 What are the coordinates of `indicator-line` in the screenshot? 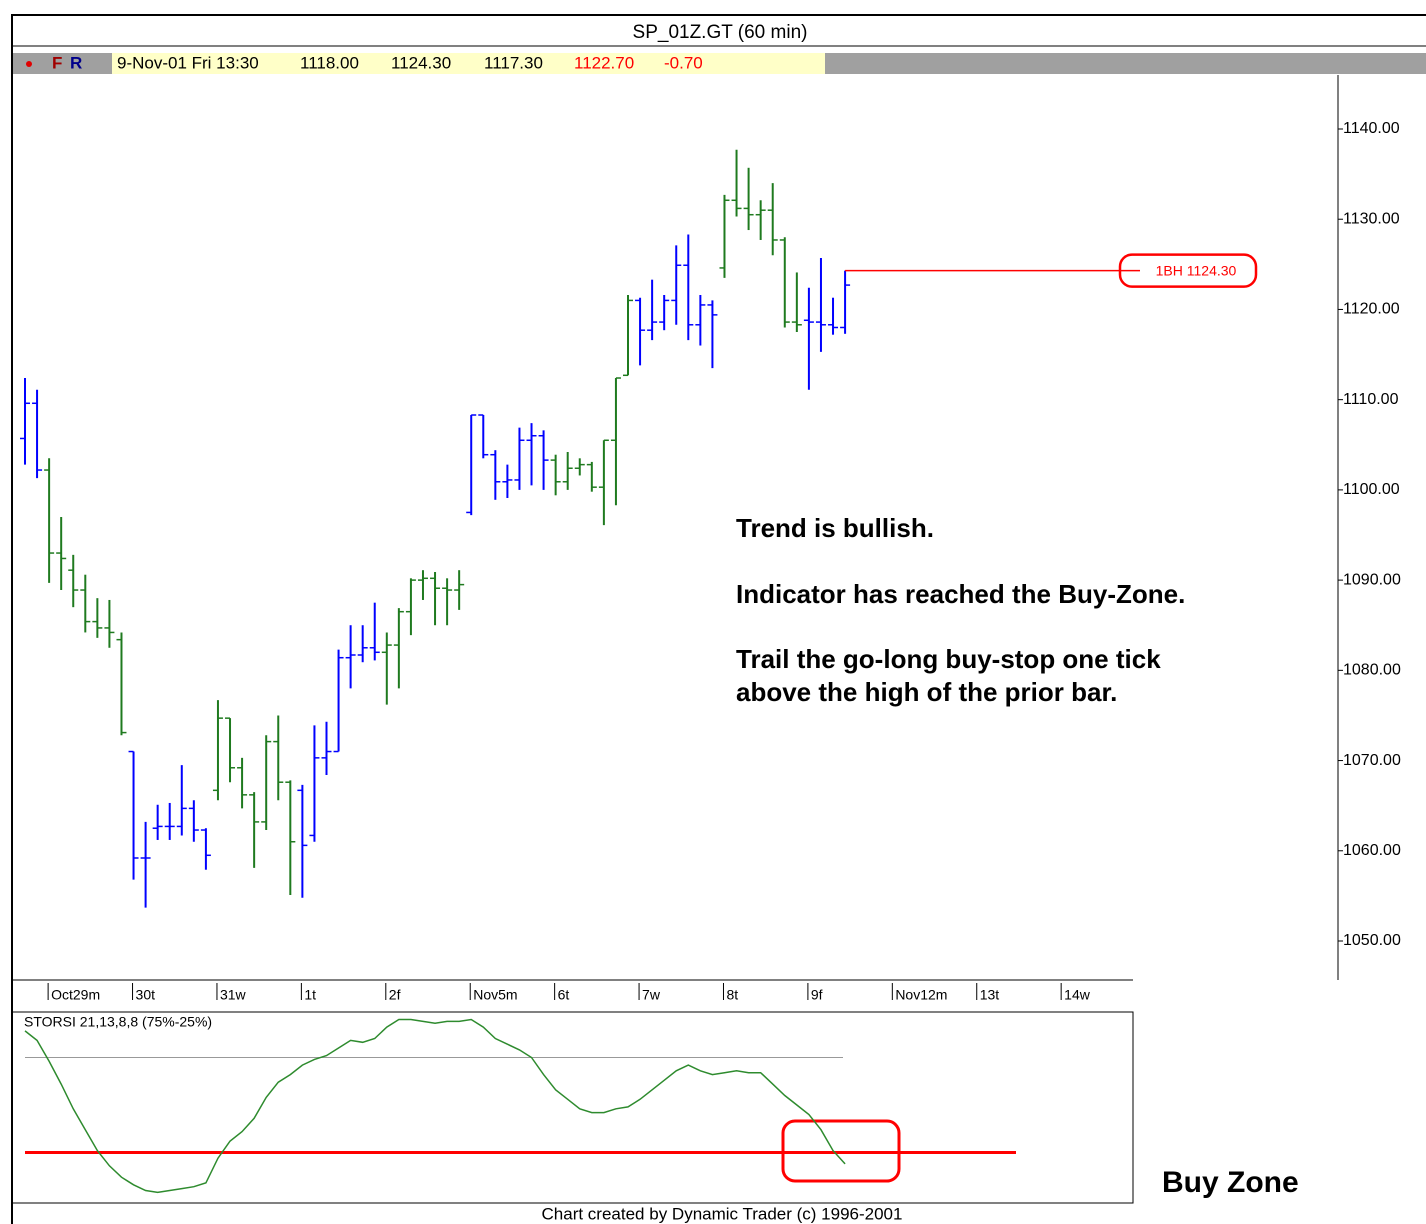 It's located at (435, 1106).